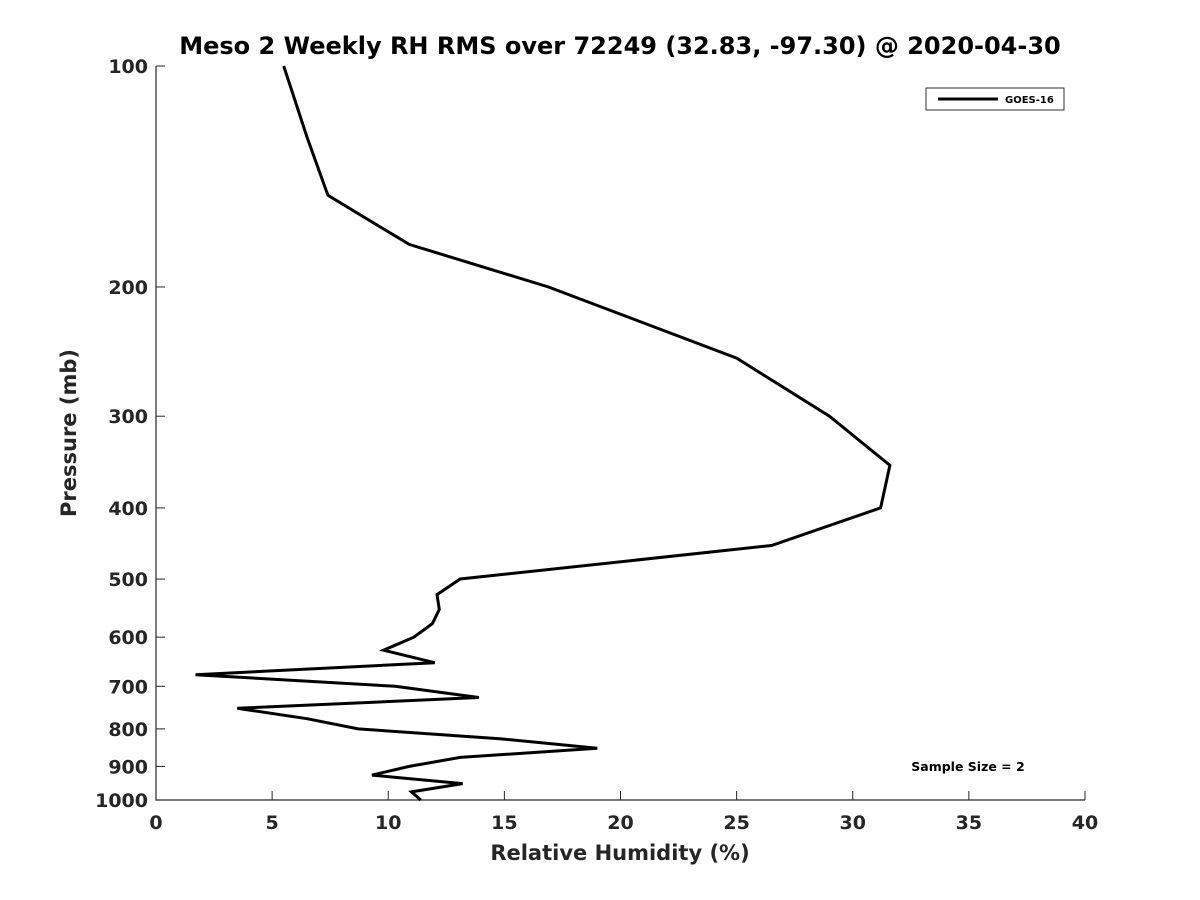 The image size is (1200, 900). What do you see at coordinates (128, 417) in the screenshot?
I see `y-tick-label: 300` at bounding box center [128, 417].